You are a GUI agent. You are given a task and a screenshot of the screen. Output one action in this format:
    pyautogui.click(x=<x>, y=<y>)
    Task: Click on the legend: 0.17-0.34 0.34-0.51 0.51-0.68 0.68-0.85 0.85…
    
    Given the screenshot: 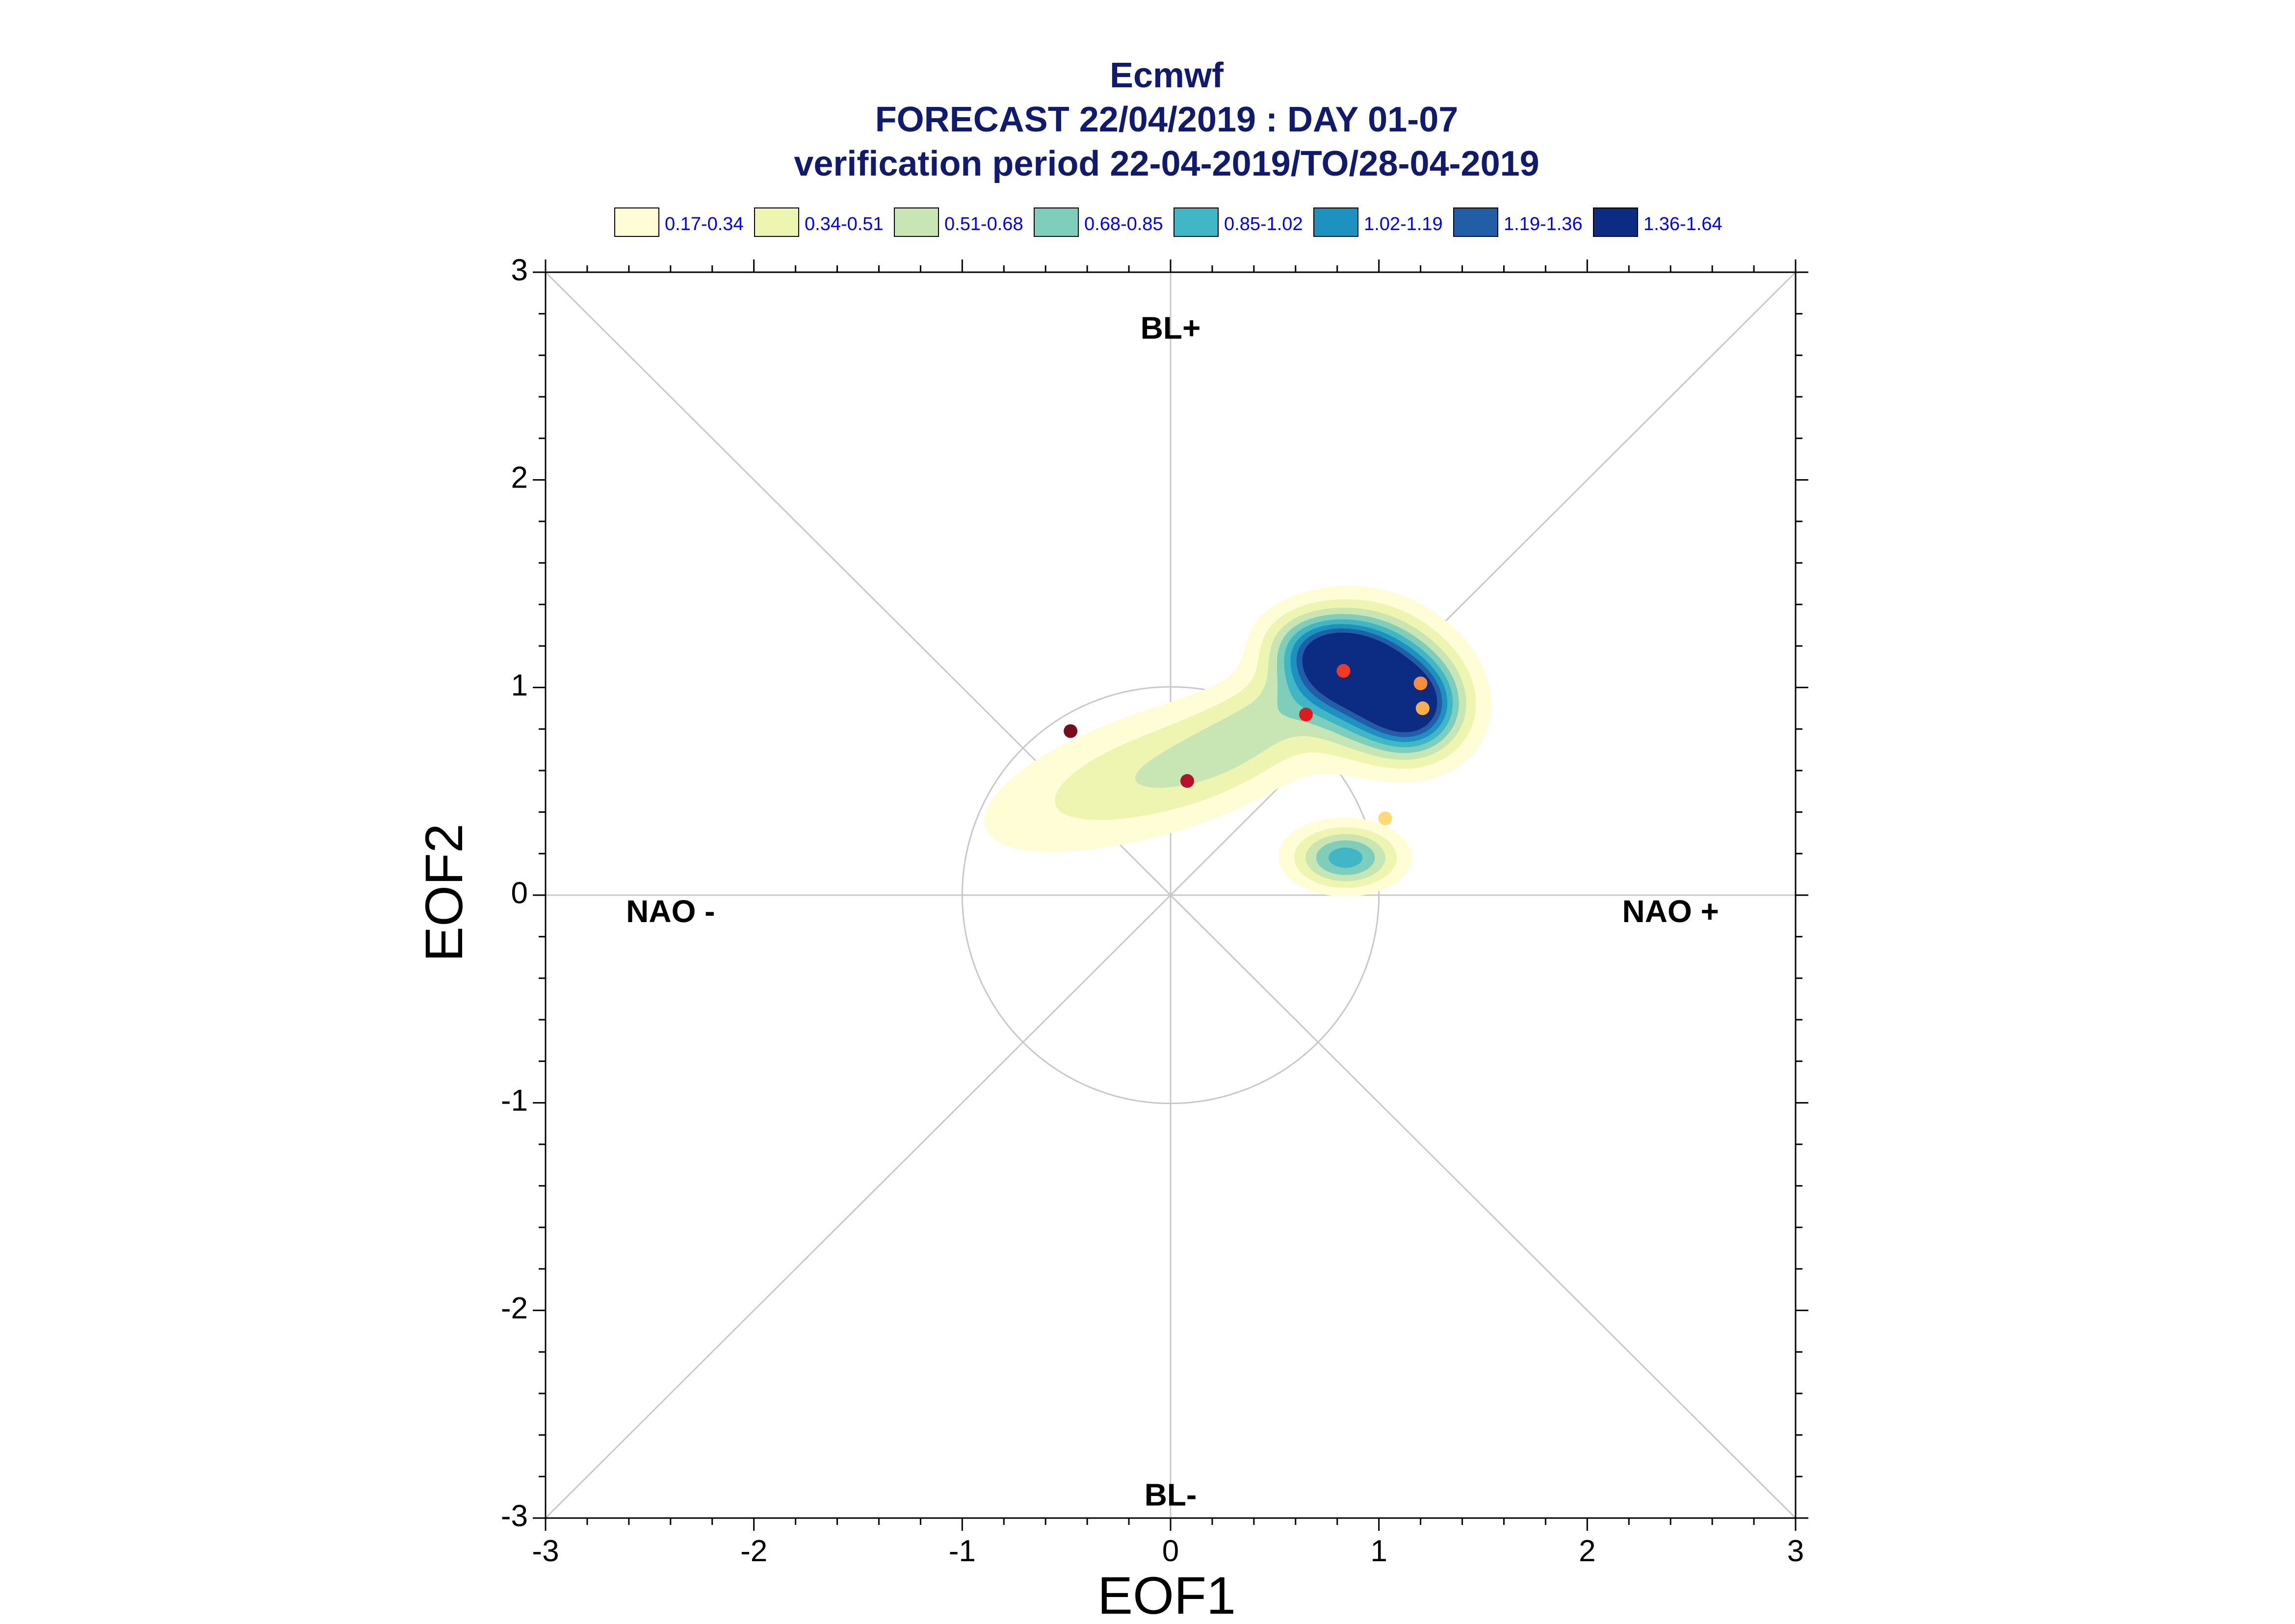 What is the action you would take?
    pyautogui.click(x=1168, y=222)
    